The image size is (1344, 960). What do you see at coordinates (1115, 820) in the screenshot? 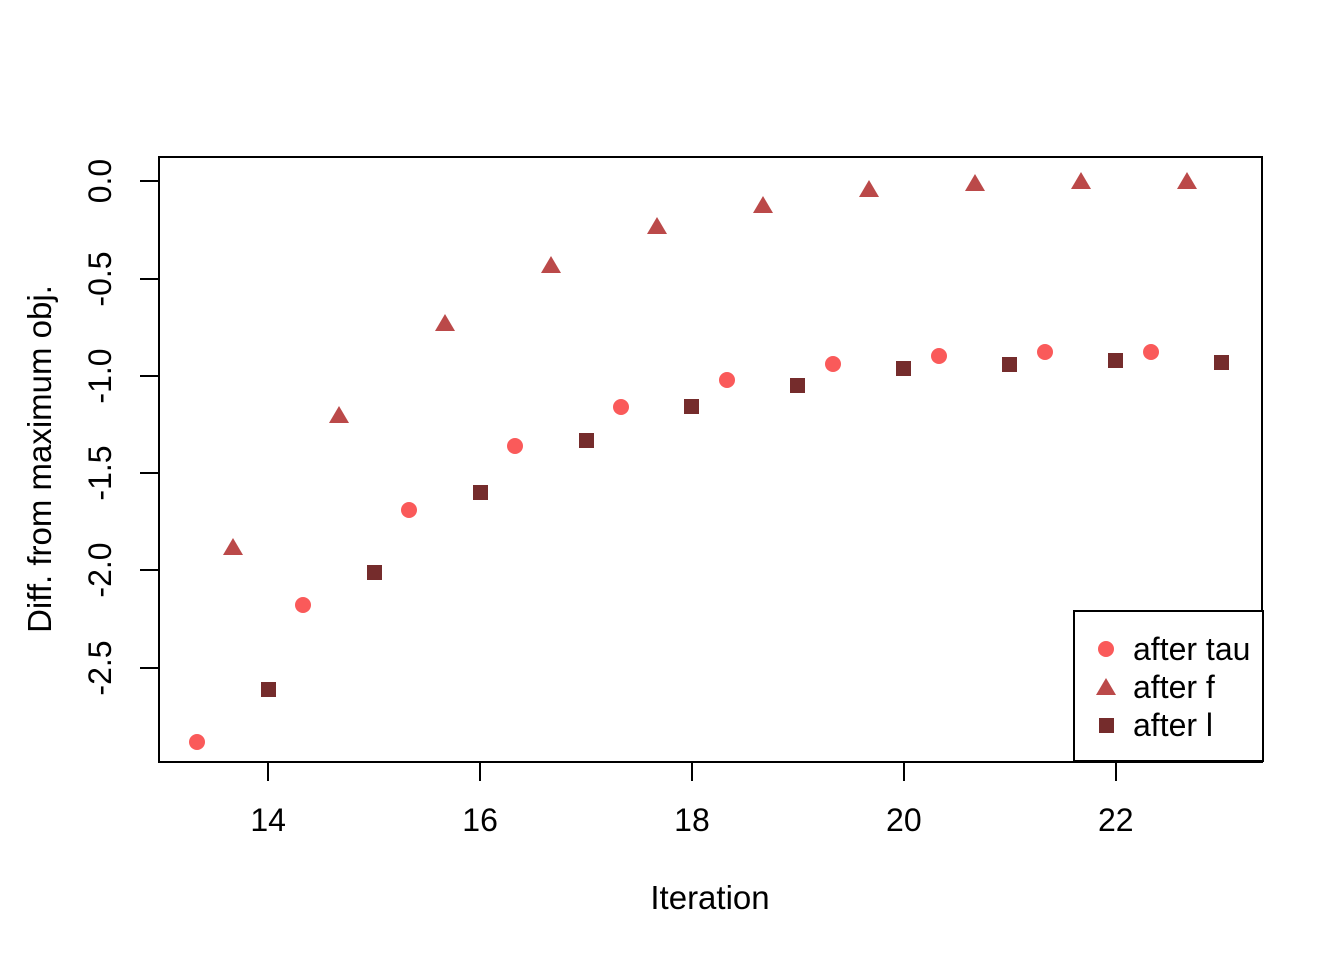
I see `x-tick-label: 22` at bounding box center [1115, 820].